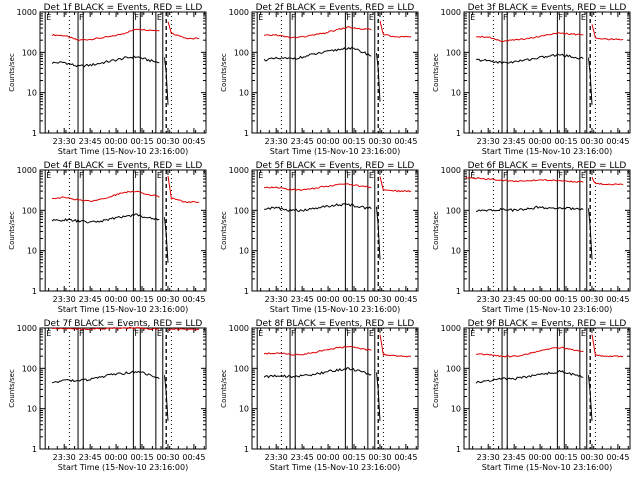  I want to click on chart-title: Det 7f BLACK = Events, RED = LLD, so click(123, 324).